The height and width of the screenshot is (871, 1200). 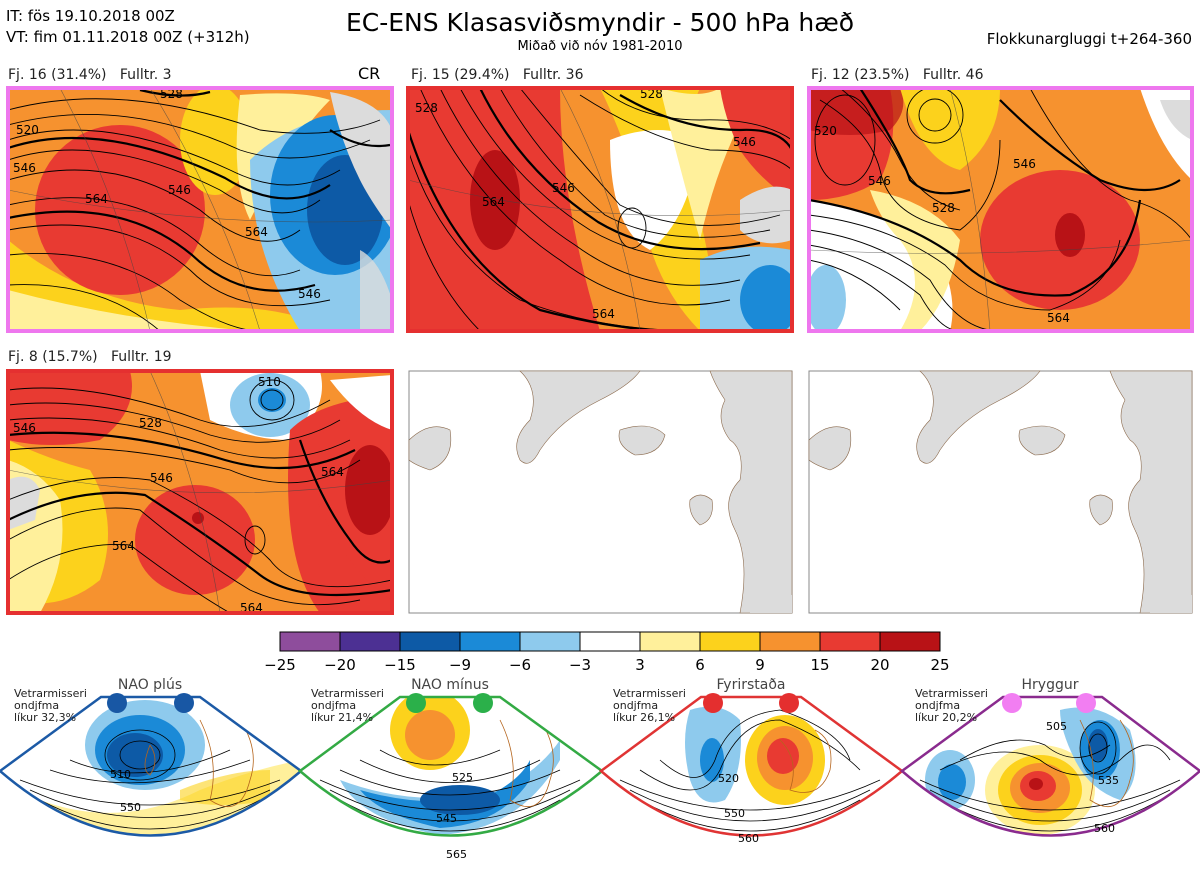 What do you see at coordinates (728, 778) in the screenshot?
I see `clim-3-contour-label: 520` at bounding box center [728, 778].